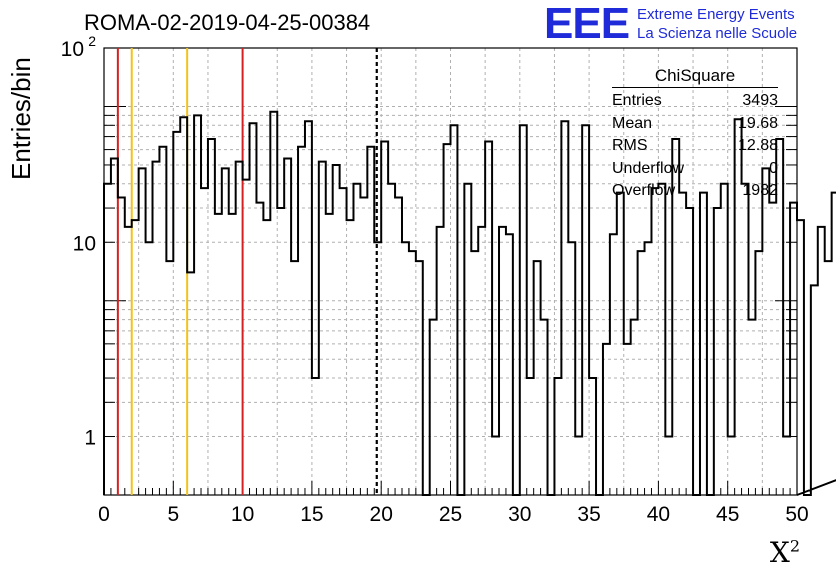 The height and width of the screenshot is (572, 836). I want to click on x-axis-label-superscript: 2, so click(794, 546).